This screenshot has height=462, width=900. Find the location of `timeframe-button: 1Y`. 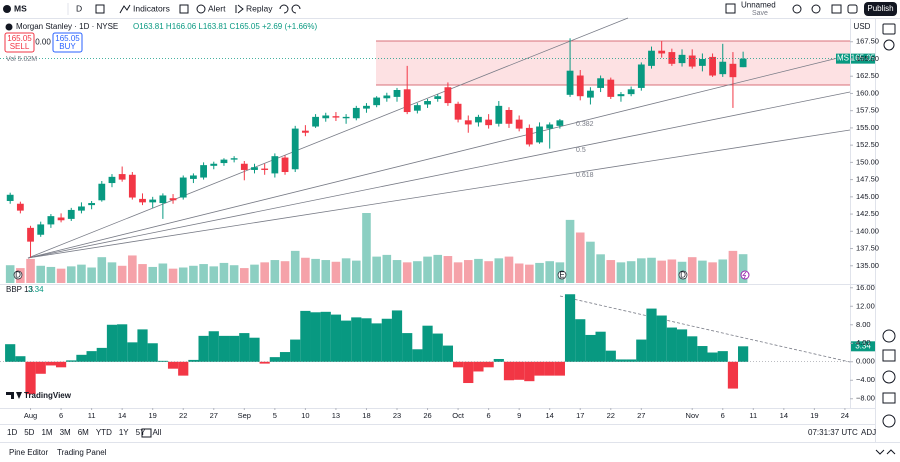

timeframe-button: 1Y is located at coordinates (124, 432).